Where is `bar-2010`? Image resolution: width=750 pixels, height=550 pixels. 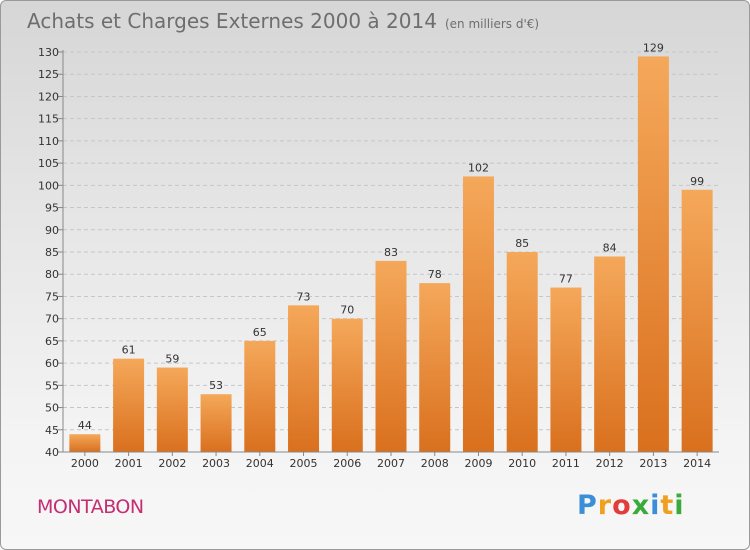
bar-2010 is located at coordinates (522, 352).